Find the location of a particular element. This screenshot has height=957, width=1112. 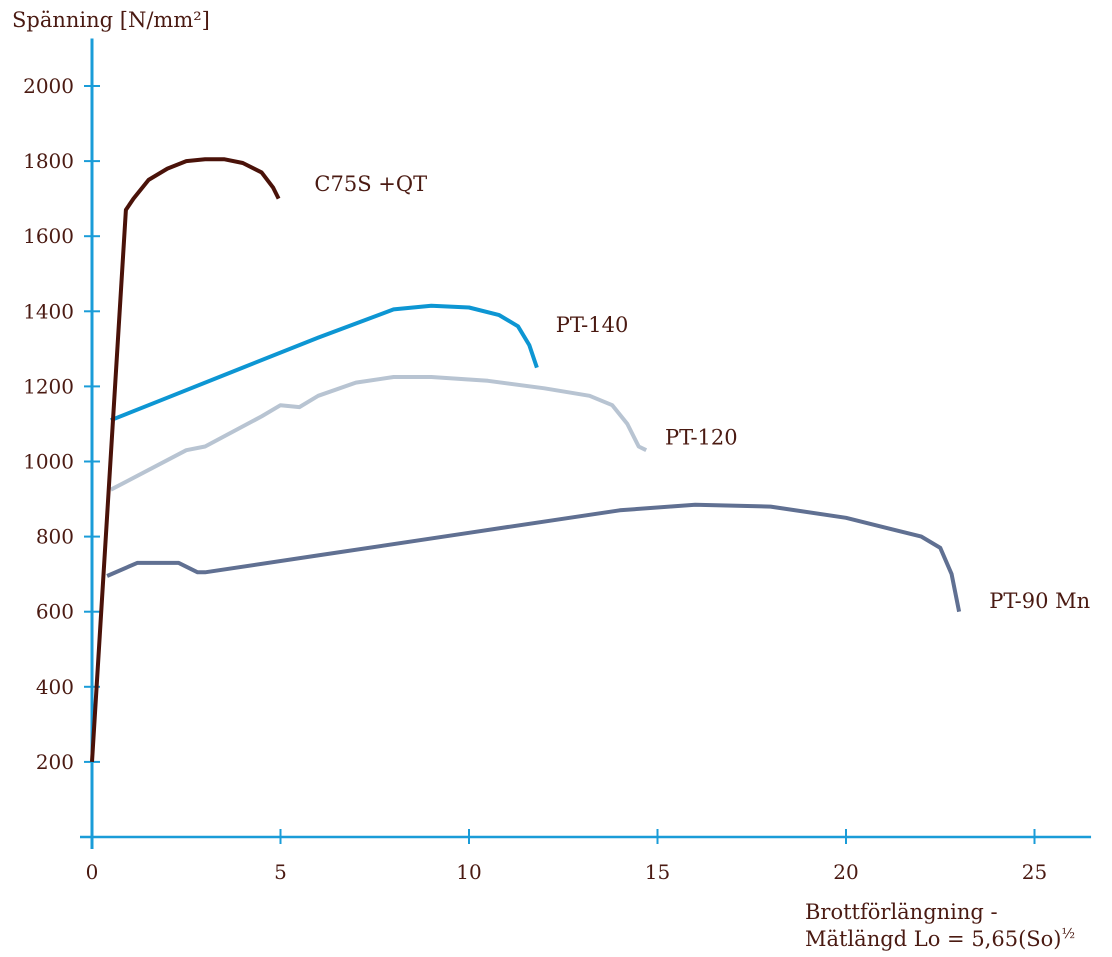

x-axis-label-main: Mätlängd Lo = 5,65(So) is located at coordinates (933, 939).